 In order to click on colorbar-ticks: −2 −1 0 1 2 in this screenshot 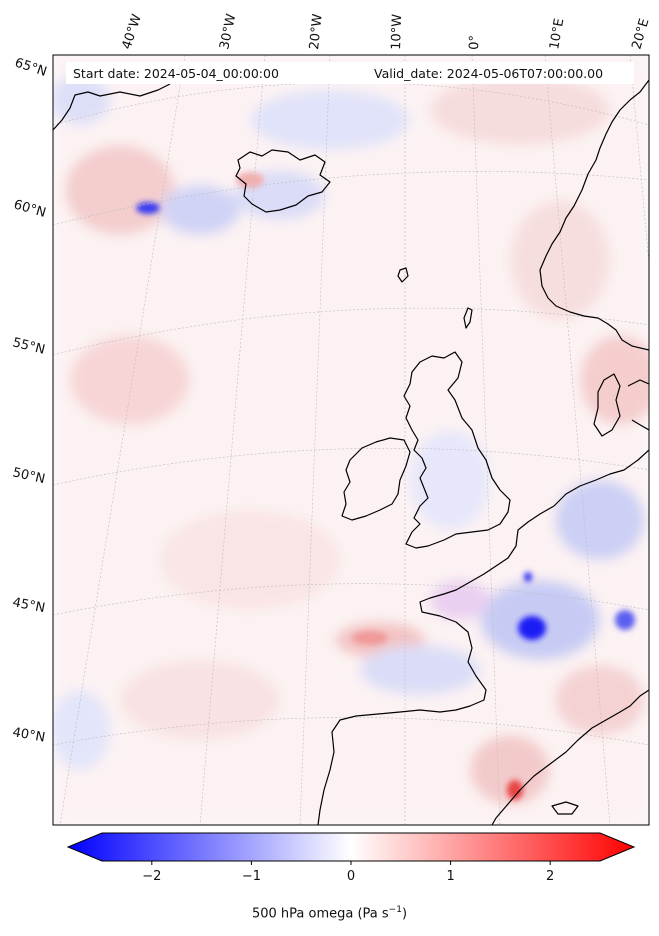, I will do `click(348, 872)`.